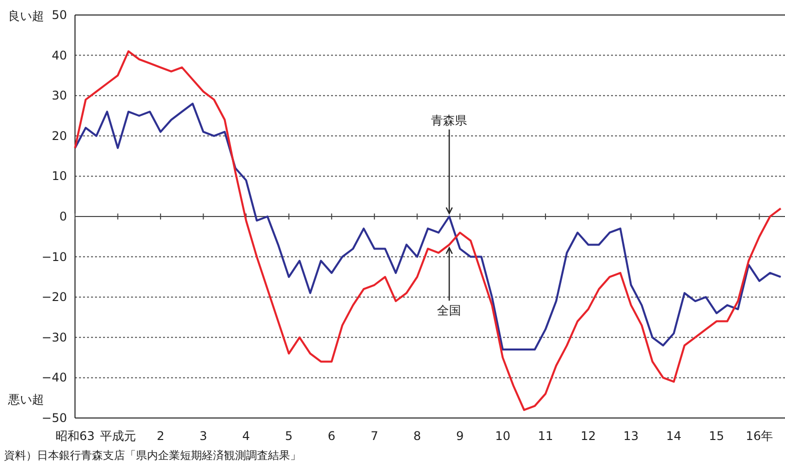 The image size is (785, 464). I want to click on x-tick-label: 7, so click(374, 436).